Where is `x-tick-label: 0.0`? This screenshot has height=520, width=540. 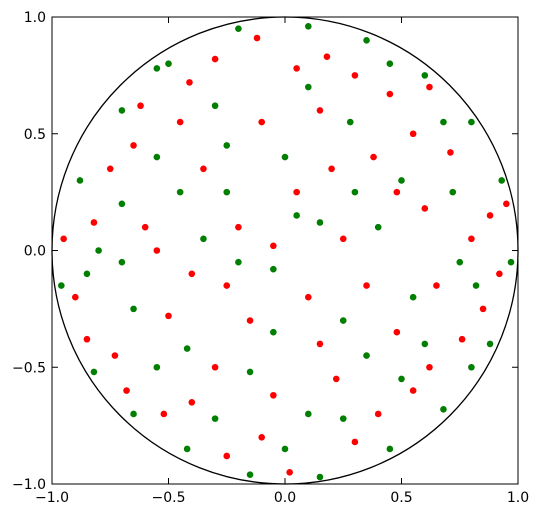 x-tick-label: 0.0 is located at coordinates (285, 498).